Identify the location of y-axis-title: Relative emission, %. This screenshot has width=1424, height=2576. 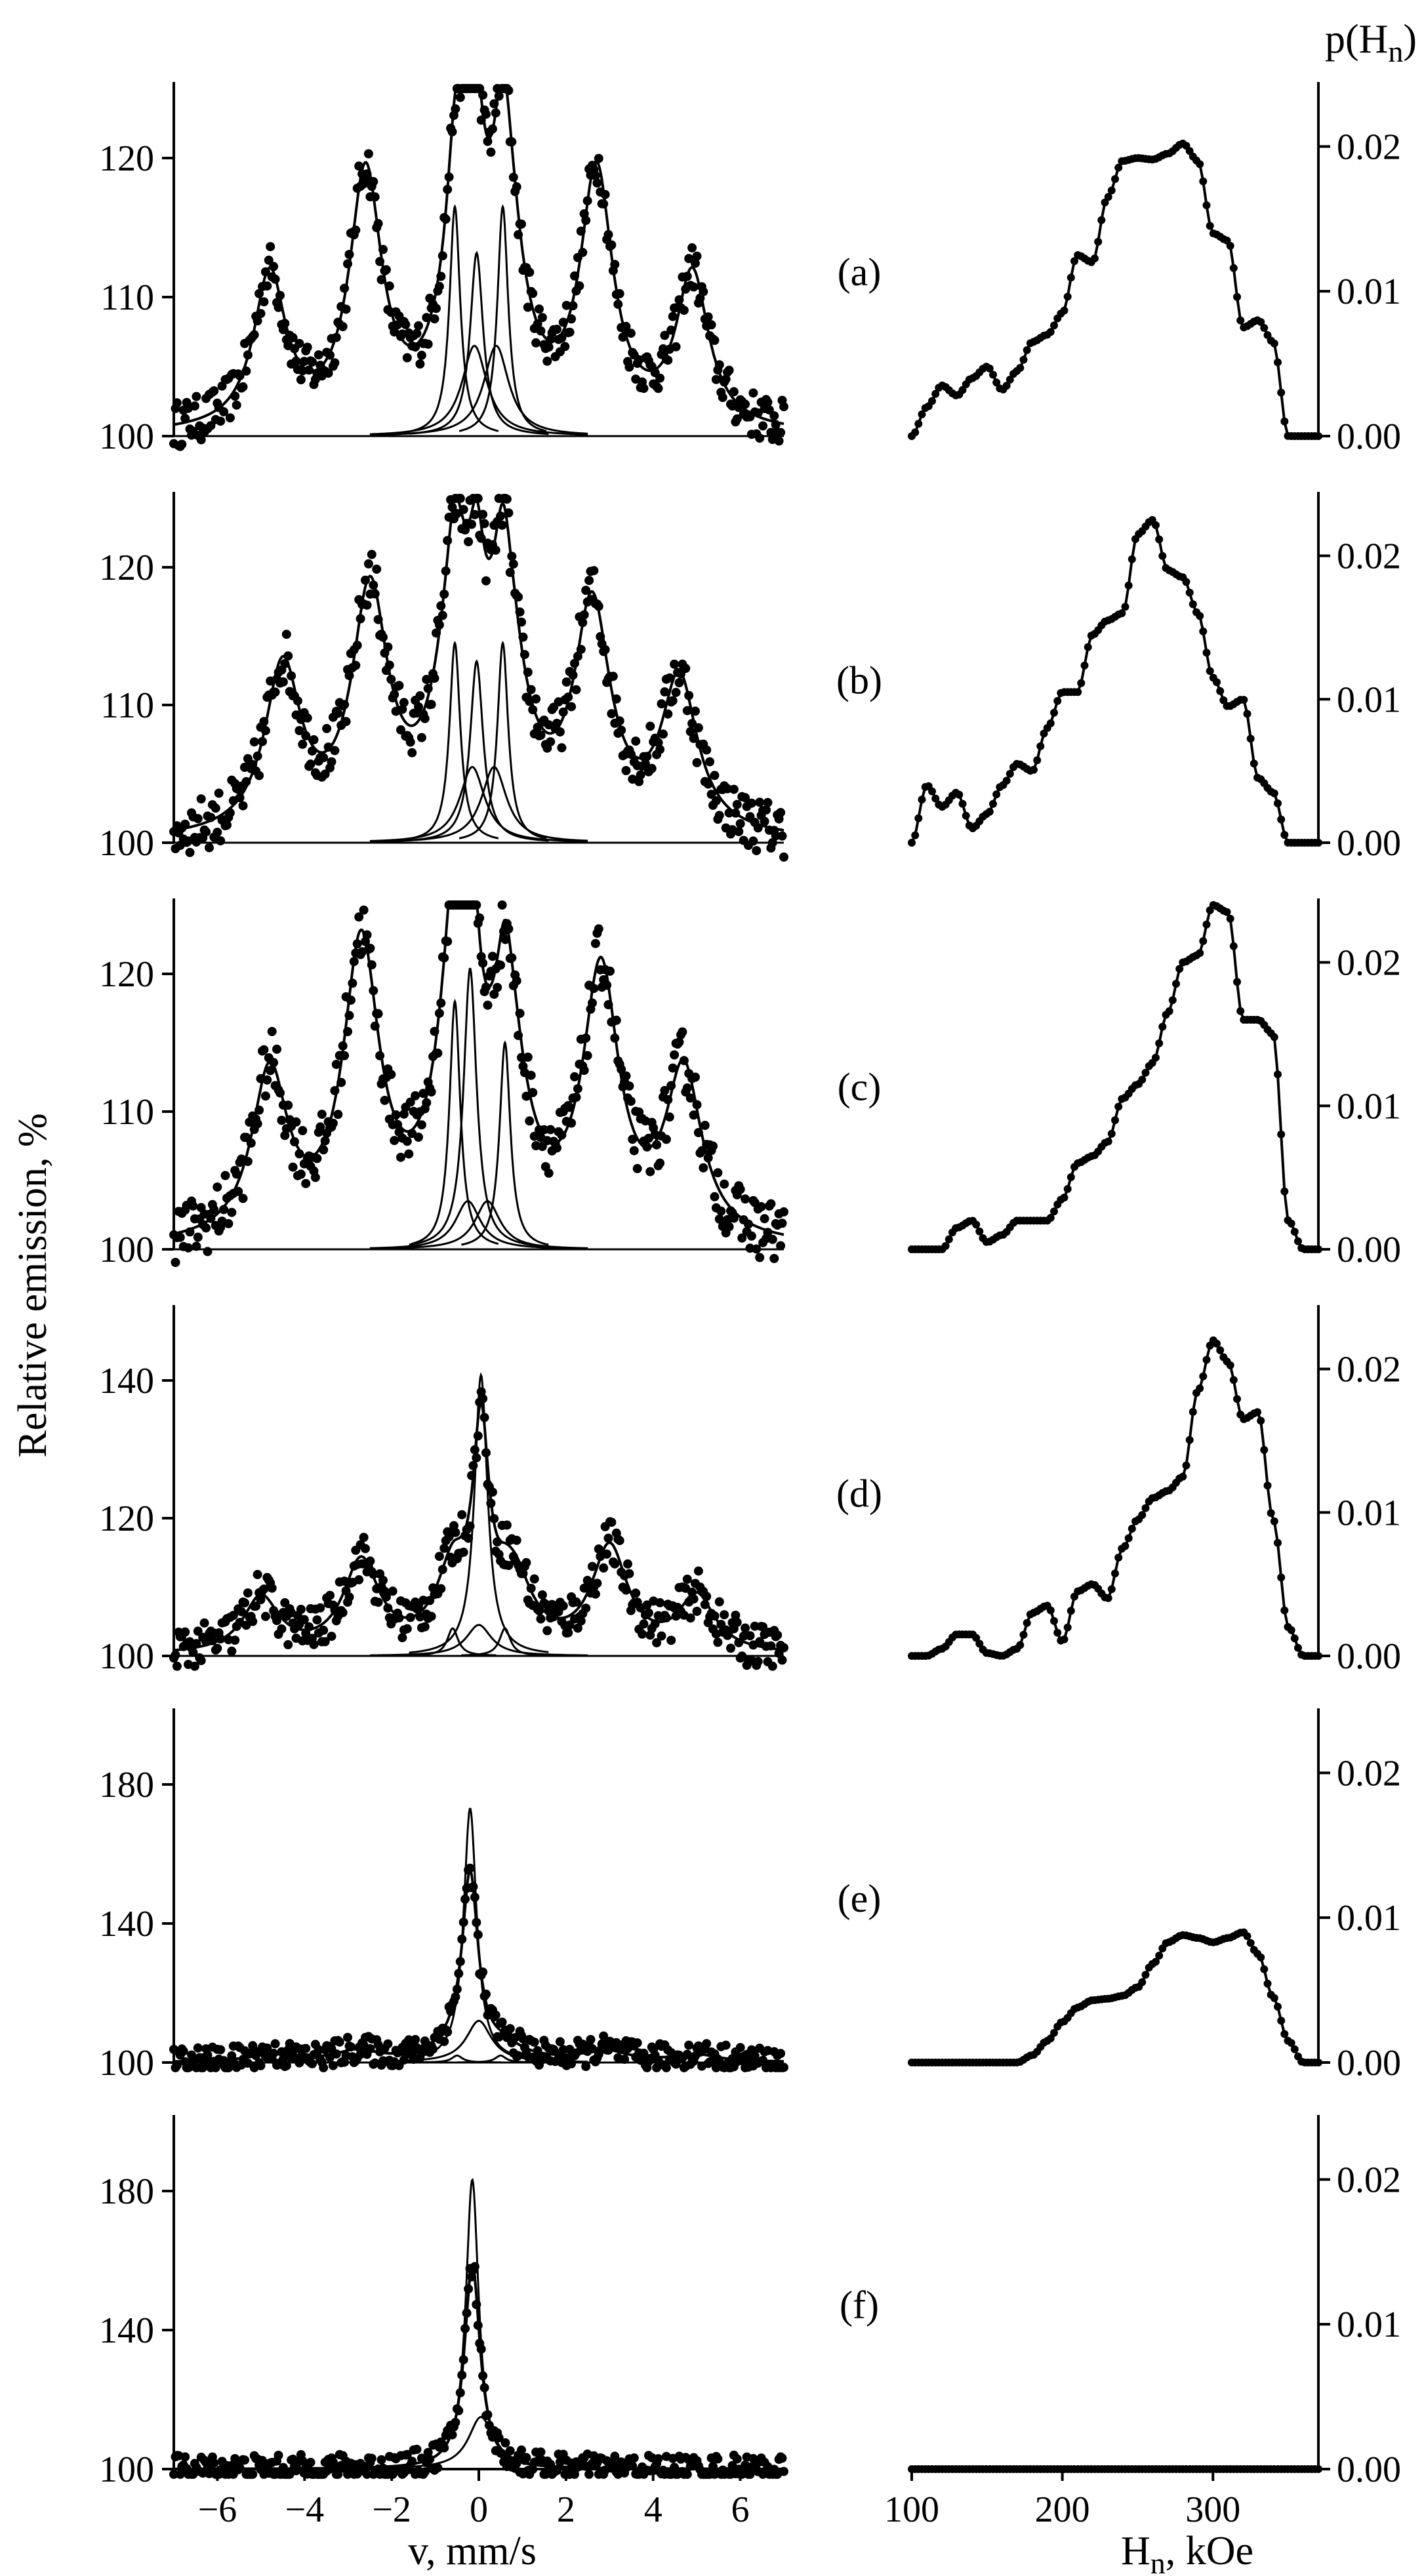
(32, 1285).